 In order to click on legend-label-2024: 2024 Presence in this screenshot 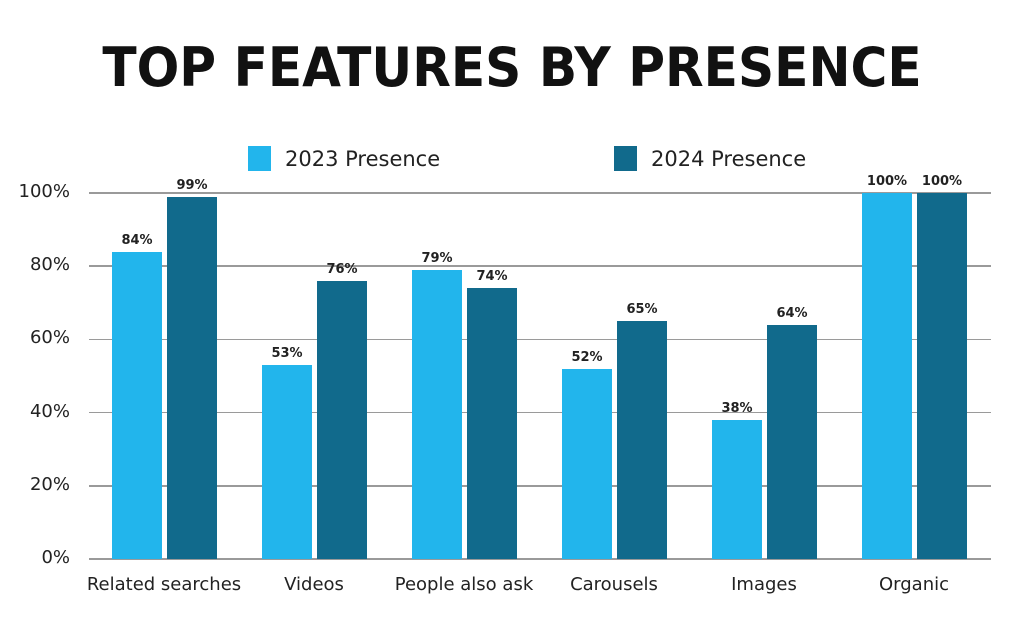, I will do `click(729, 158)`.